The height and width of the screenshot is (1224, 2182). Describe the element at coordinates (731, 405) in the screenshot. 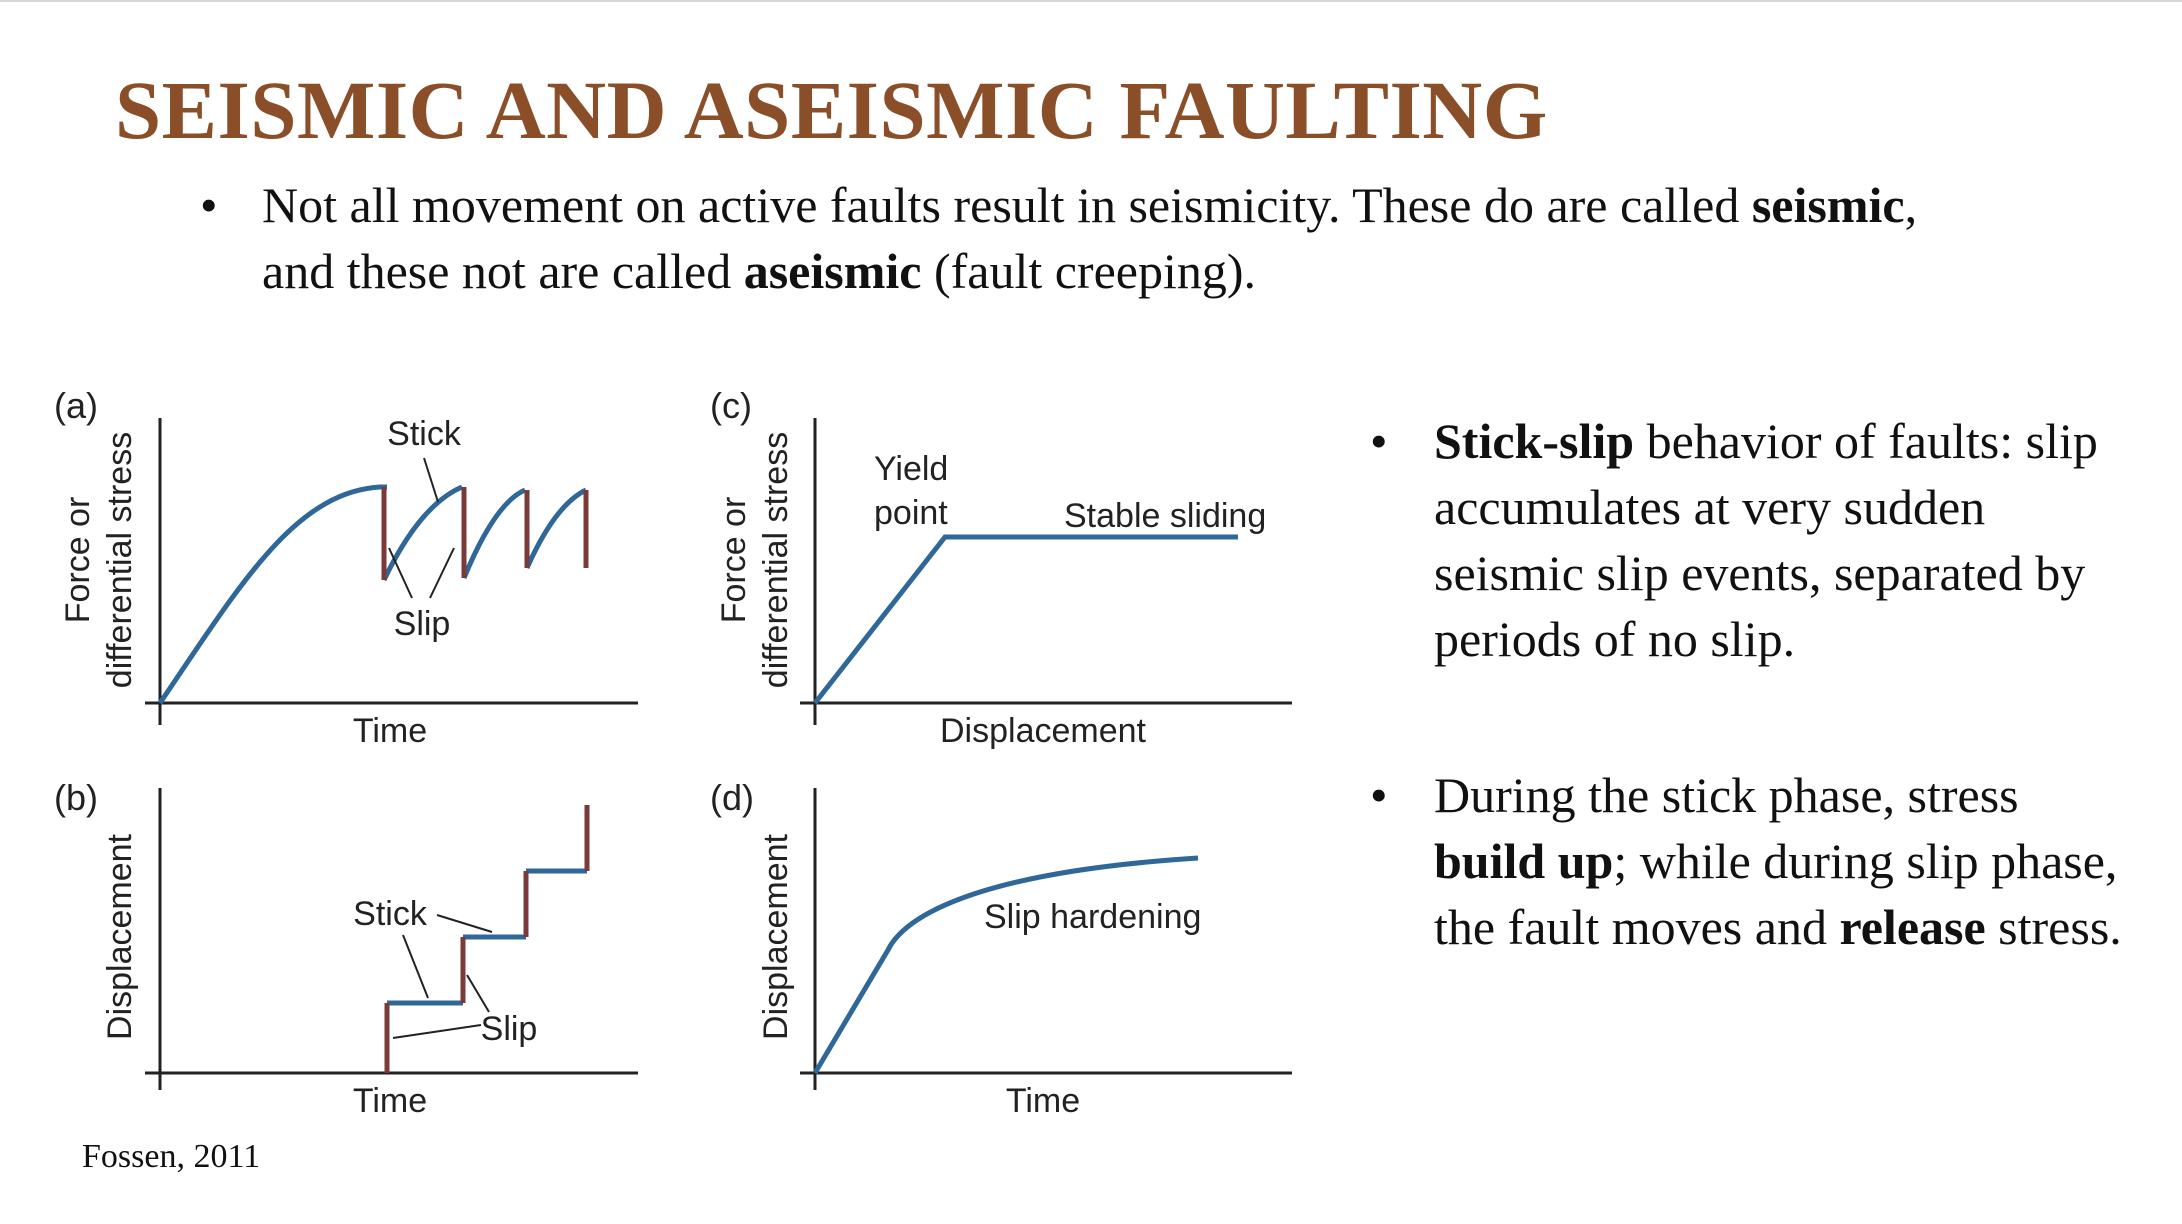

I see `panel-c-tag: (c)` at that location.